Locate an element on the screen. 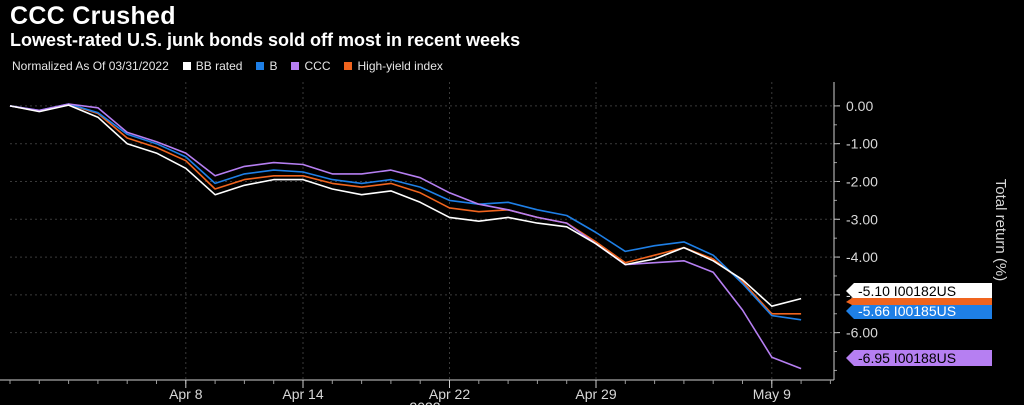 The image size is (1024, 405). end-flag-bb-rated: -5.10 I00182US is located at coordinates (919, 291).